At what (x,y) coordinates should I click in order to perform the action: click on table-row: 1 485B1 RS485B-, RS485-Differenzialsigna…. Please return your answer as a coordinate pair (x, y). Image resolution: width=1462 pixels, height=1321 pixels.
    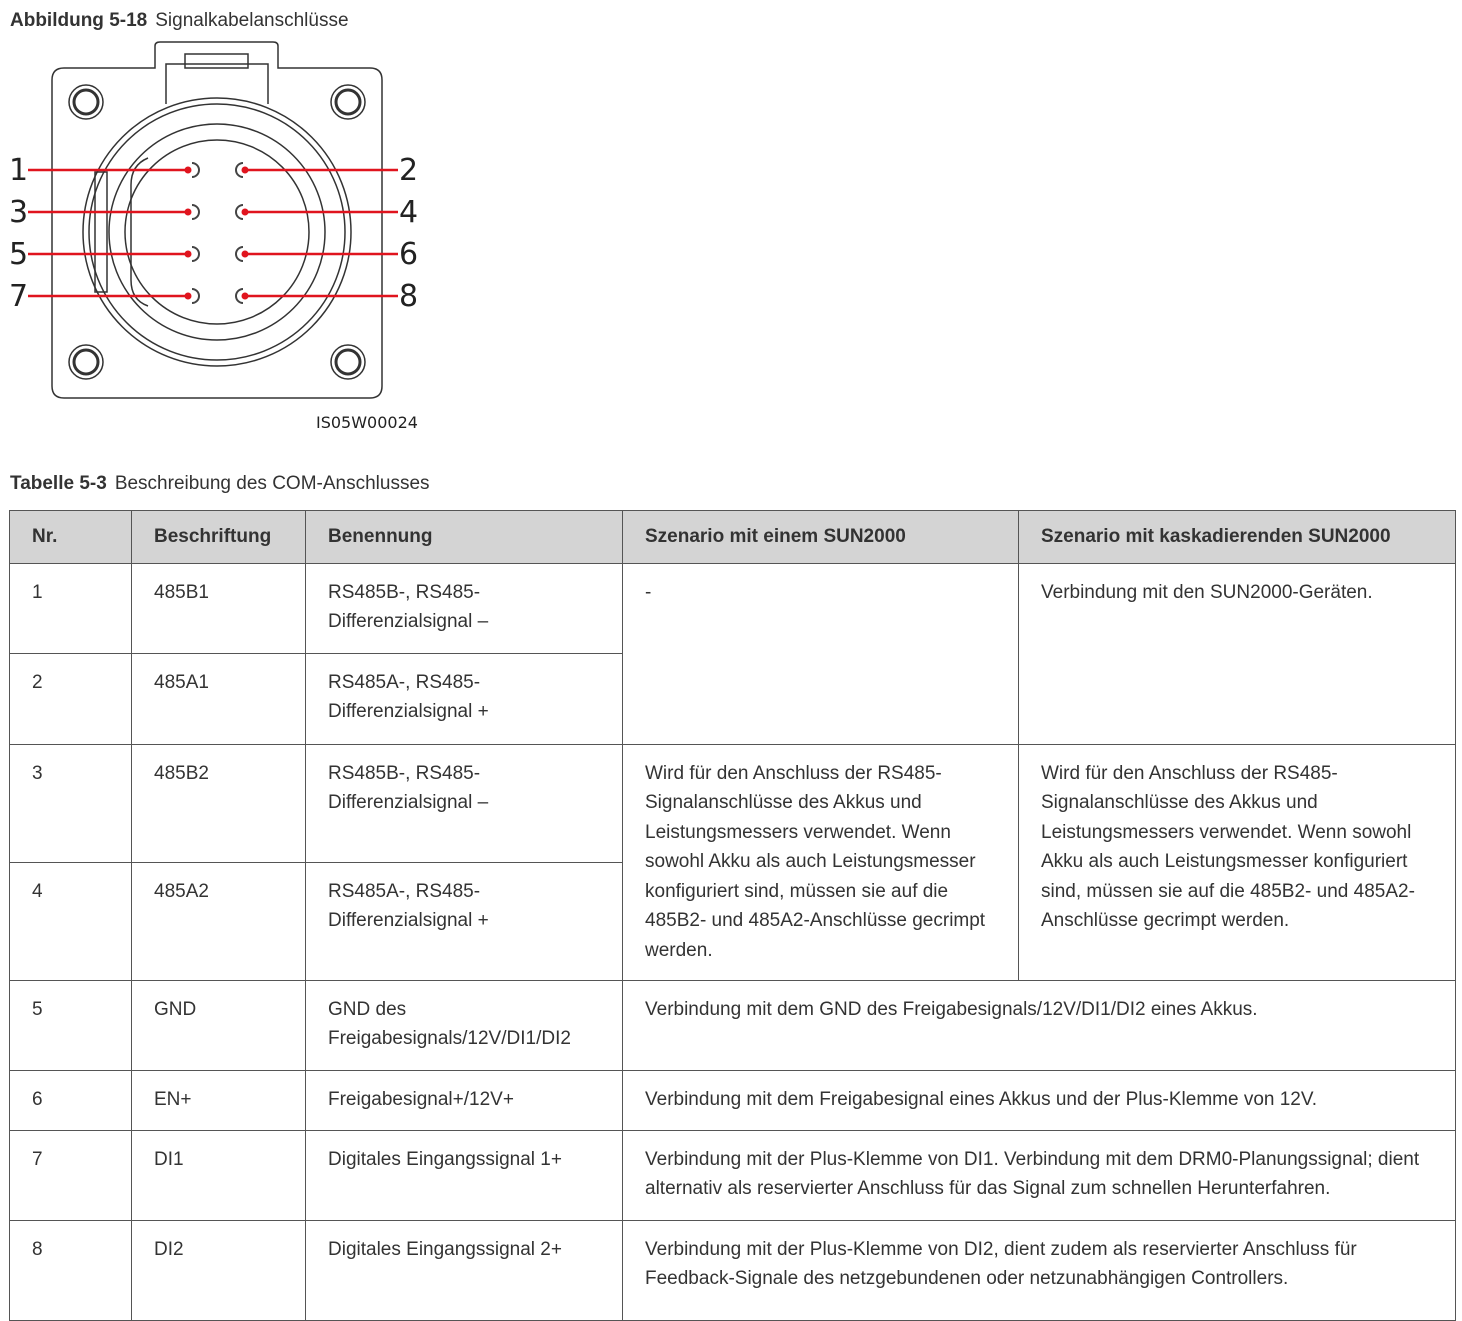
    Looking at the image, I should click on (732, 653).